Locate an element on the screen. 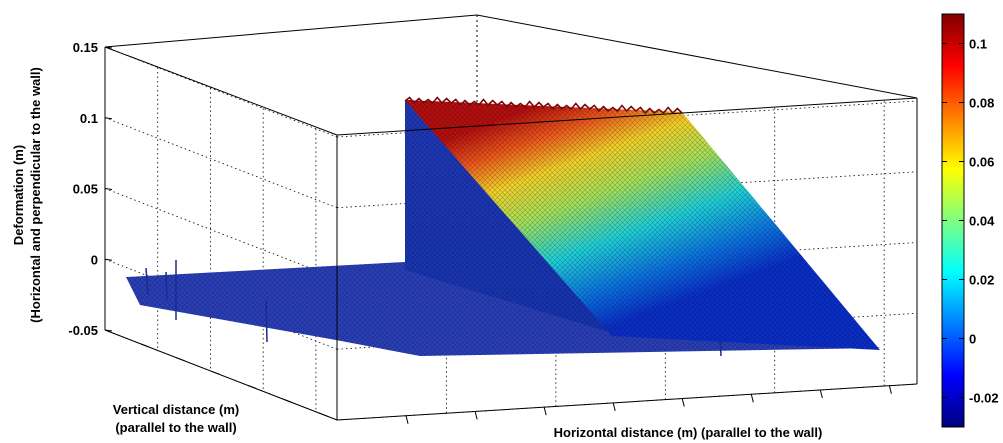  z-axis-label-line1: Deformation (m) is located at coordinates (18, 195).